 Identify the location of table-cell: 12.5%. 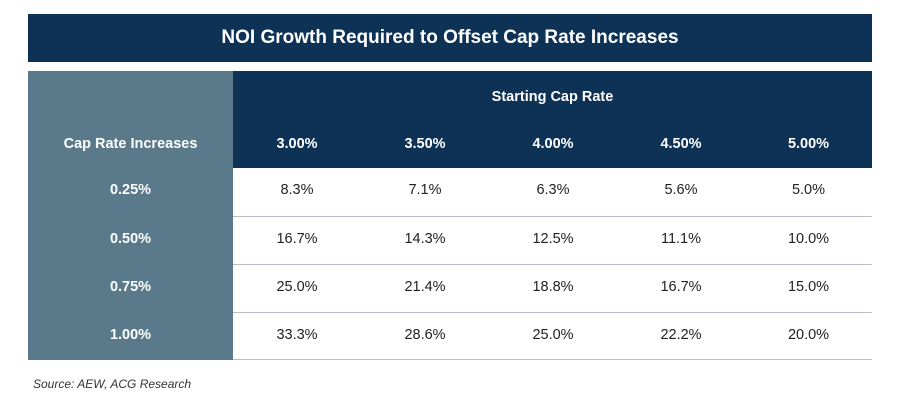
(553, 239).